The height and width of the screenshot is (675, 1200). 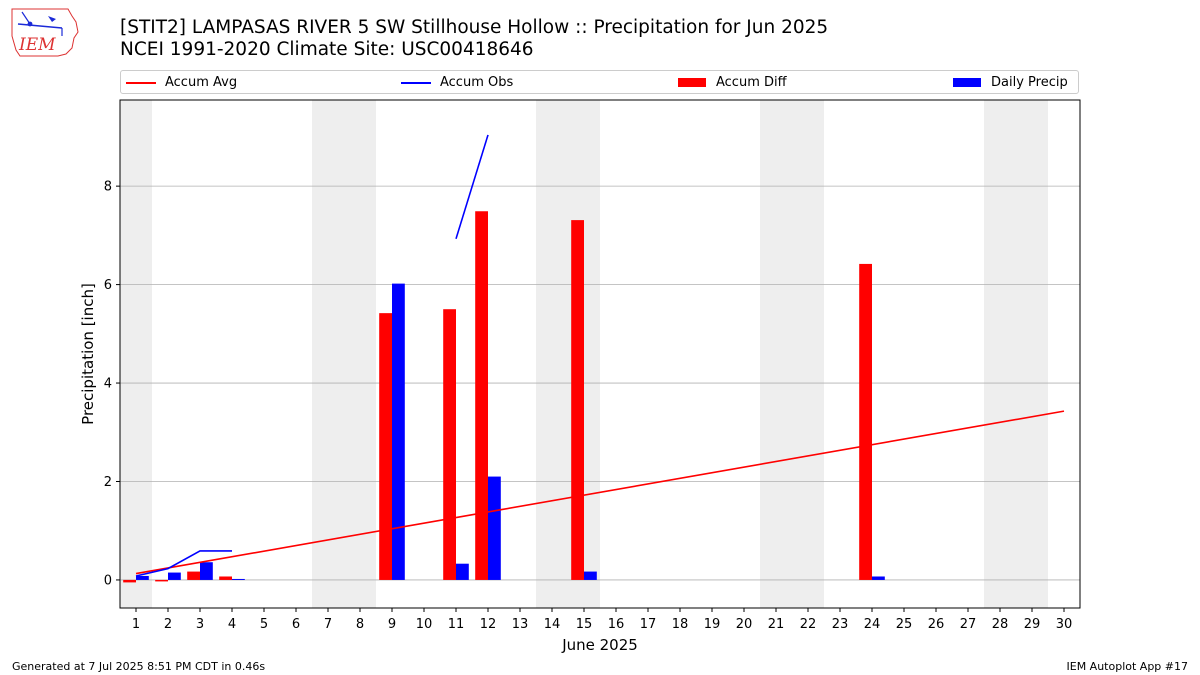 What do you see at coordinates (872, 624) in the screenshot?
I see `x-tick-label: 24` at bounding box center [872, 624].